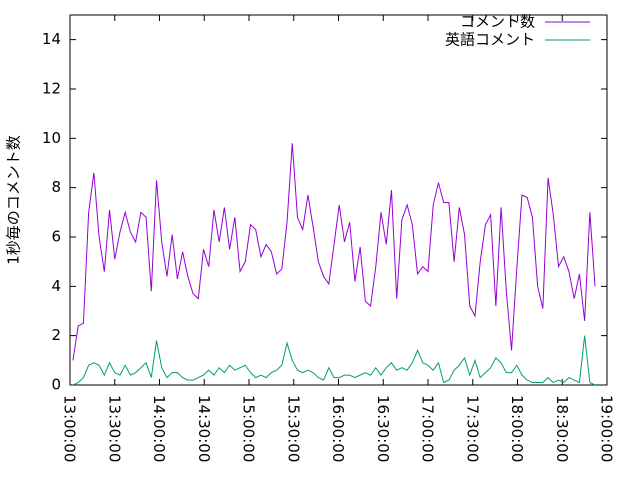  I want to click on x-tick-label: 15:00:00, so click(249, 428).